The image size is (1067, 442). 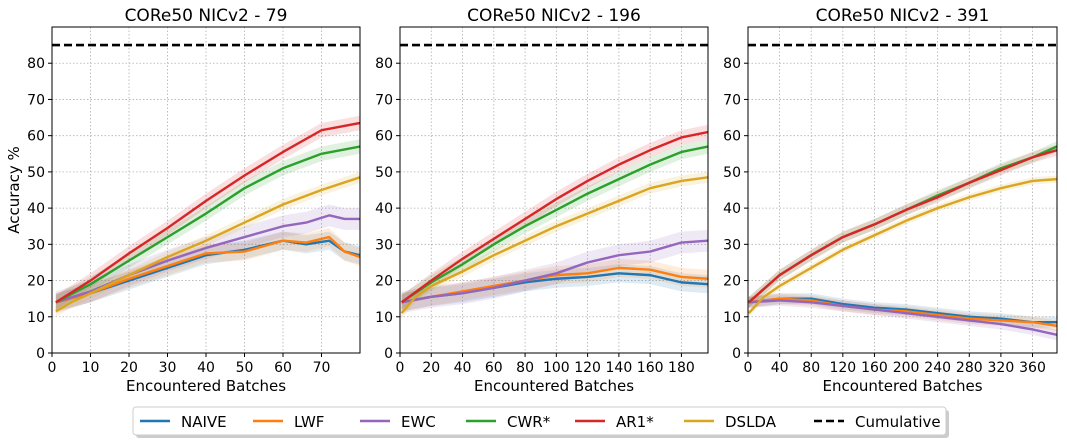 I want to click on legend: NAIVE LWF EWC CWR* AR1* DSLDA Cumulative, so click(x=540, y=422).